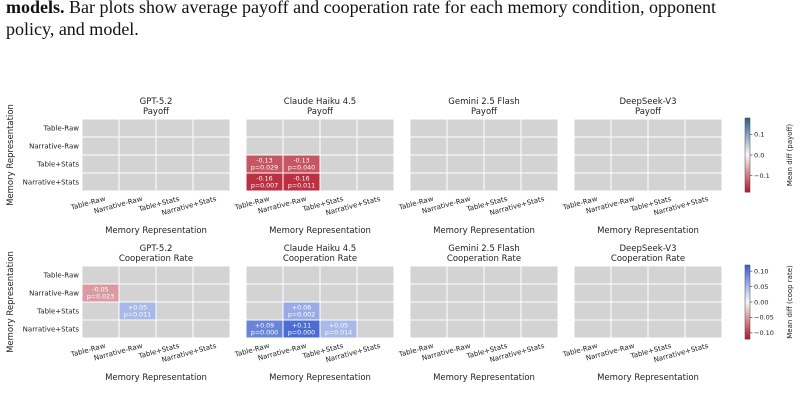 This screenshot has width=804, height=401. What do you see at coordinates (759, 135) in the screenshot?
I see `colorbar-tick-label: 0.1` at bounding box center [759, 135].